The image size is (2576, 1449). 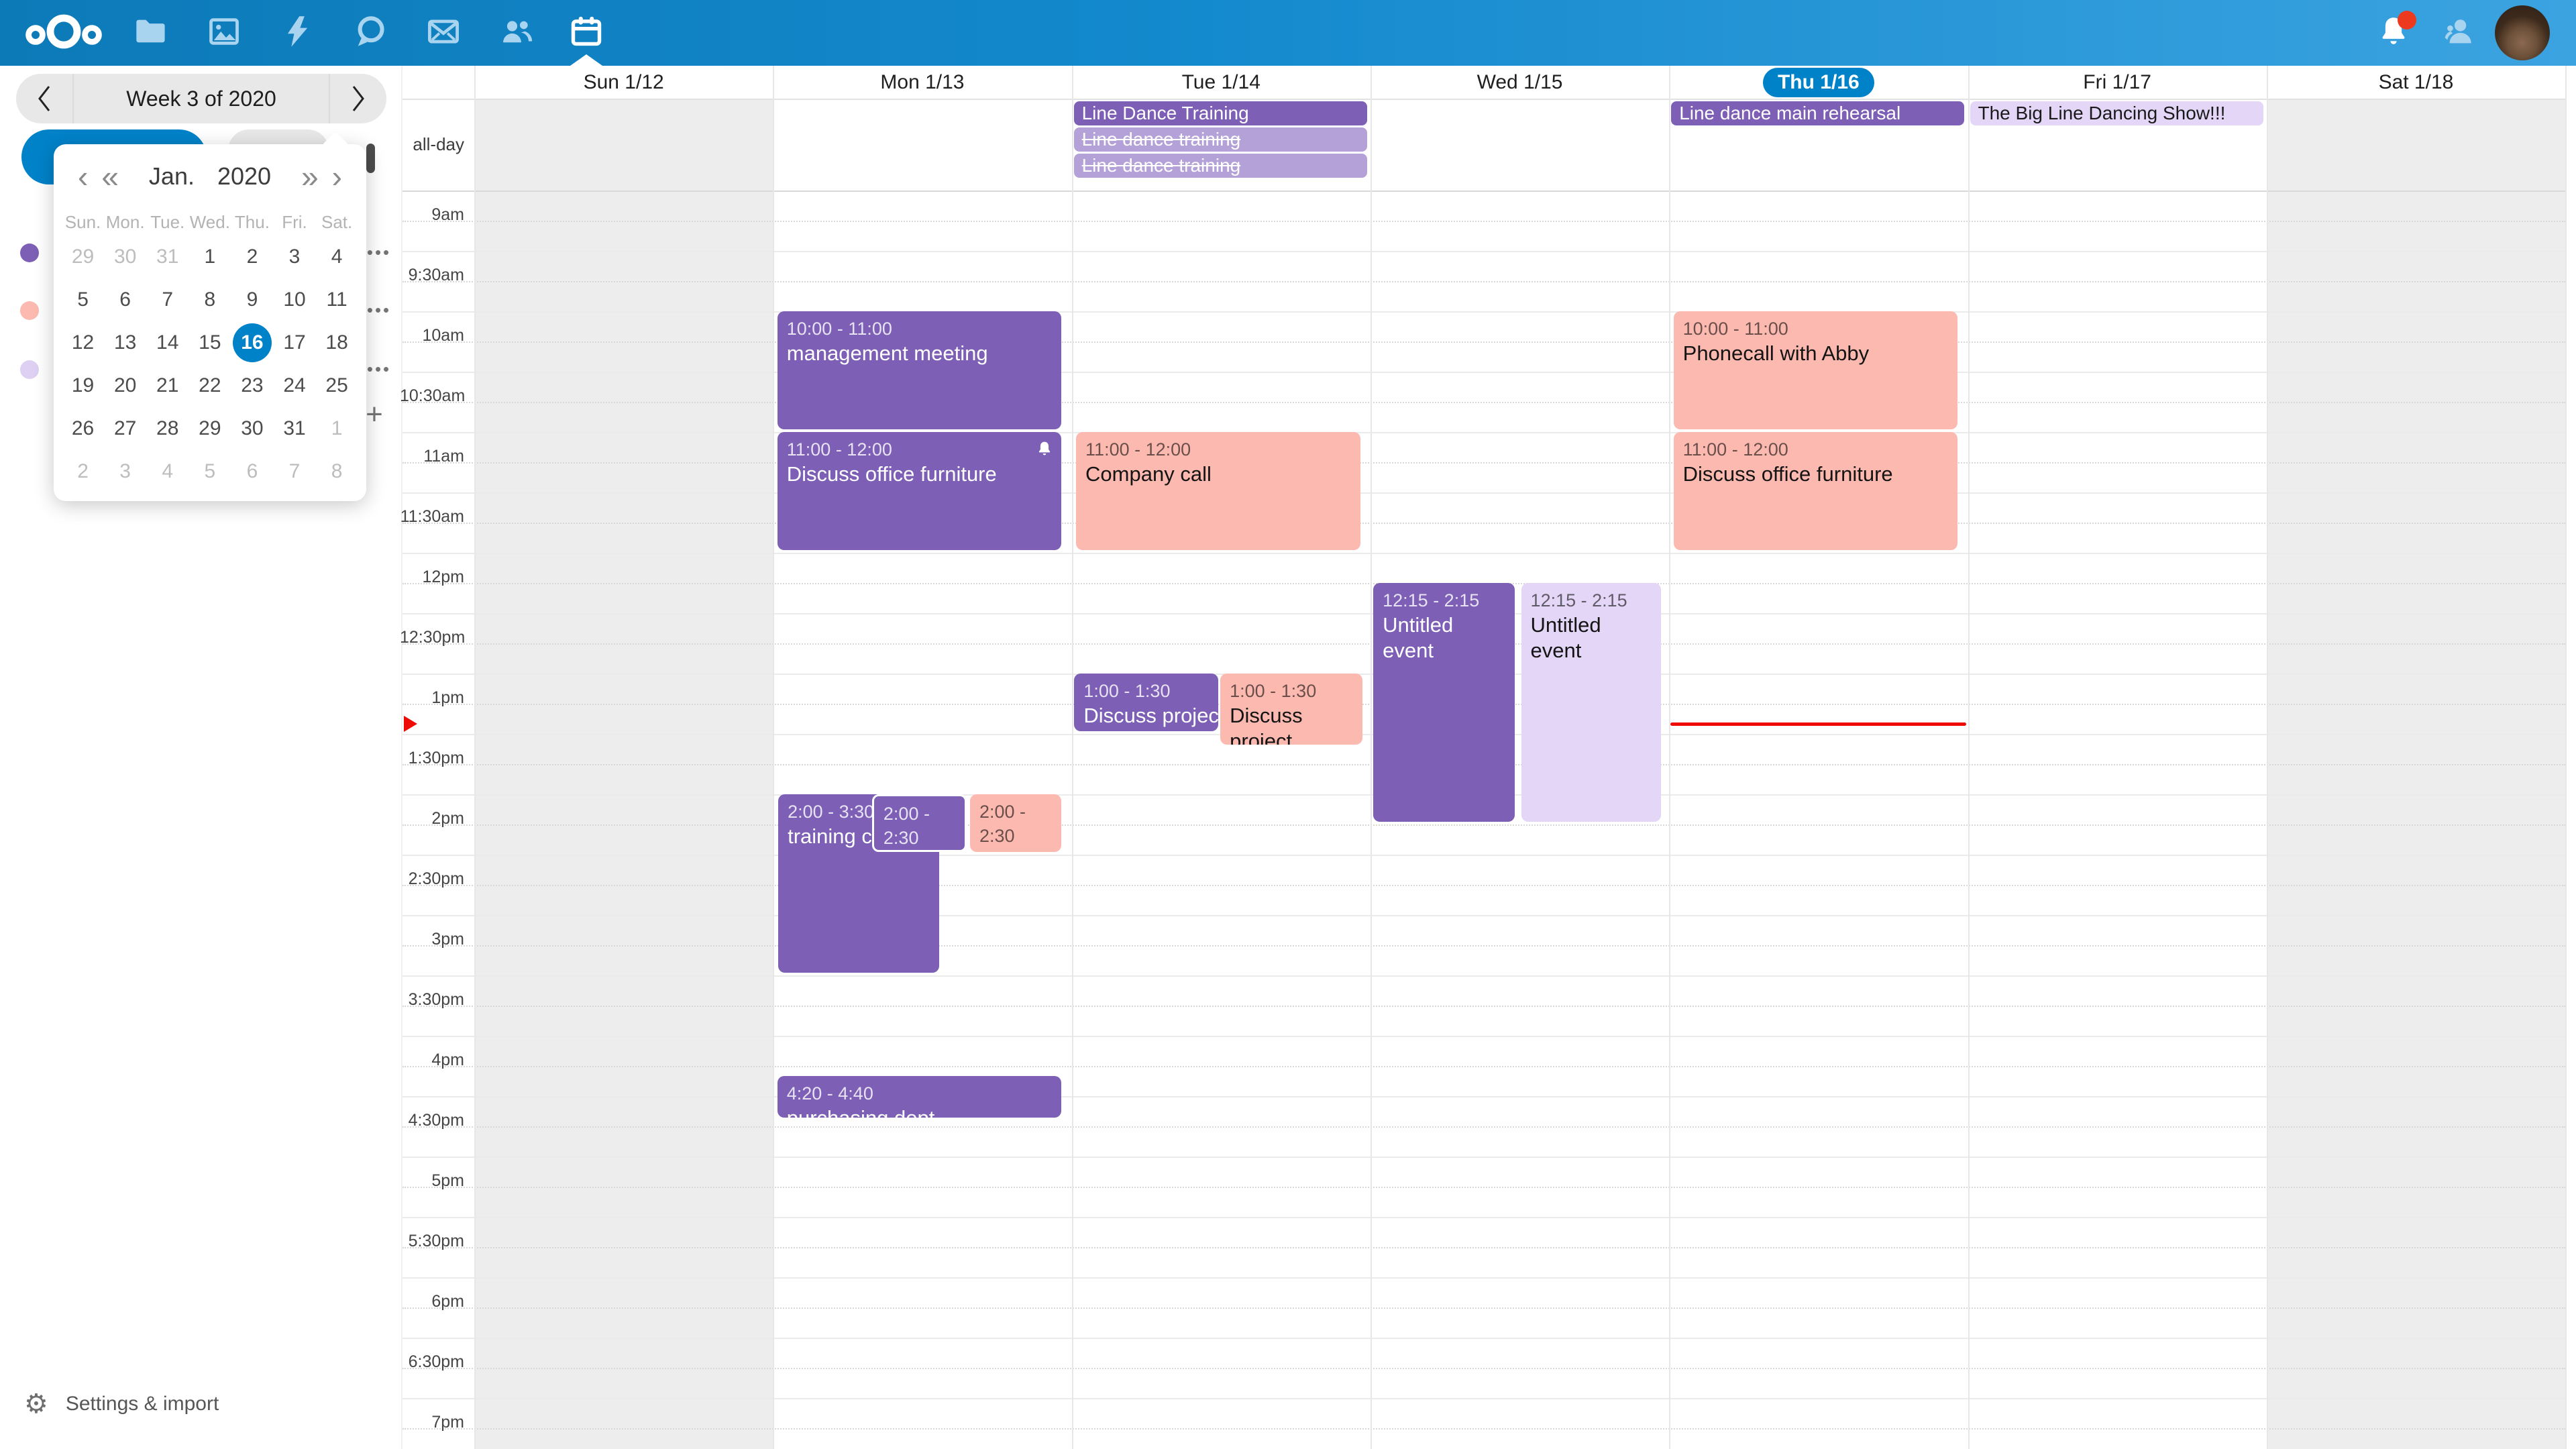 What do you see at coordinates (294, 299) in the screenshot?
I see `date-cell: 10` at bounding box center [294, 299].